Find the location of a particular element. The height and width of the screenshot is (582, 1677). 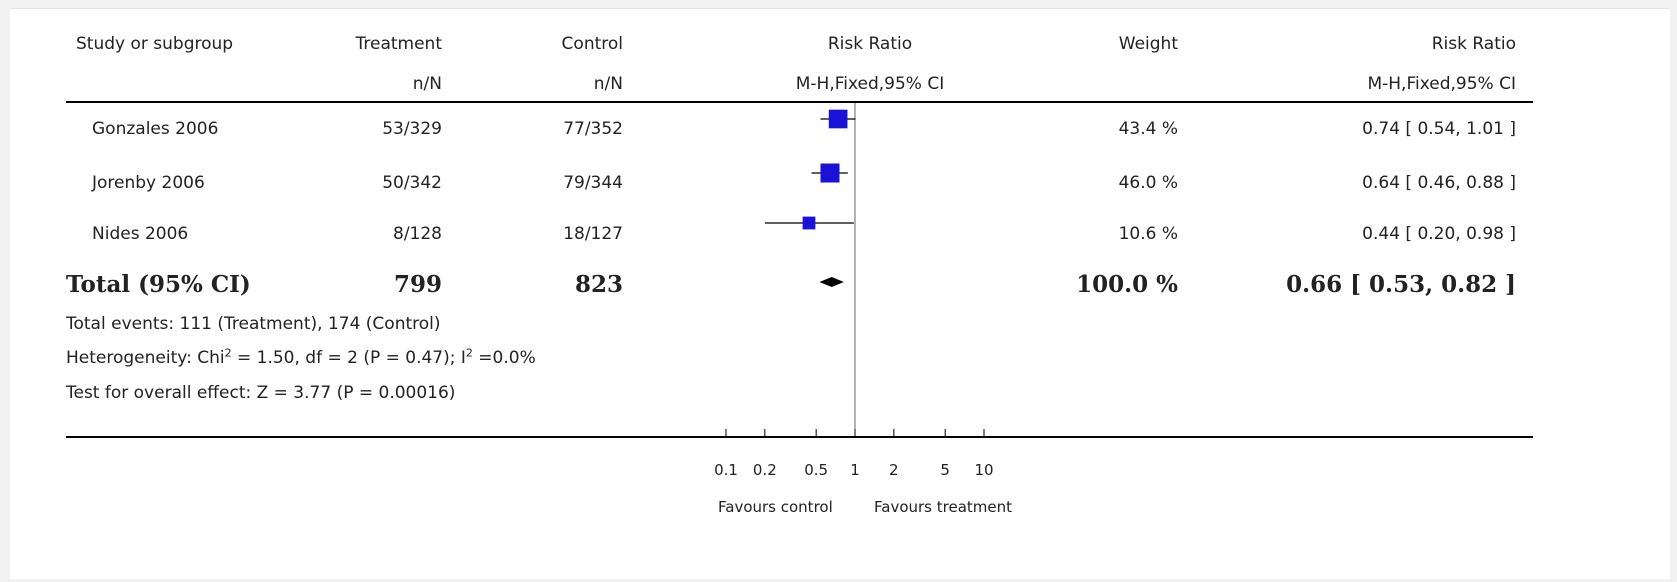

favours-control-label: Favours control is located at coordinates (775, 507).